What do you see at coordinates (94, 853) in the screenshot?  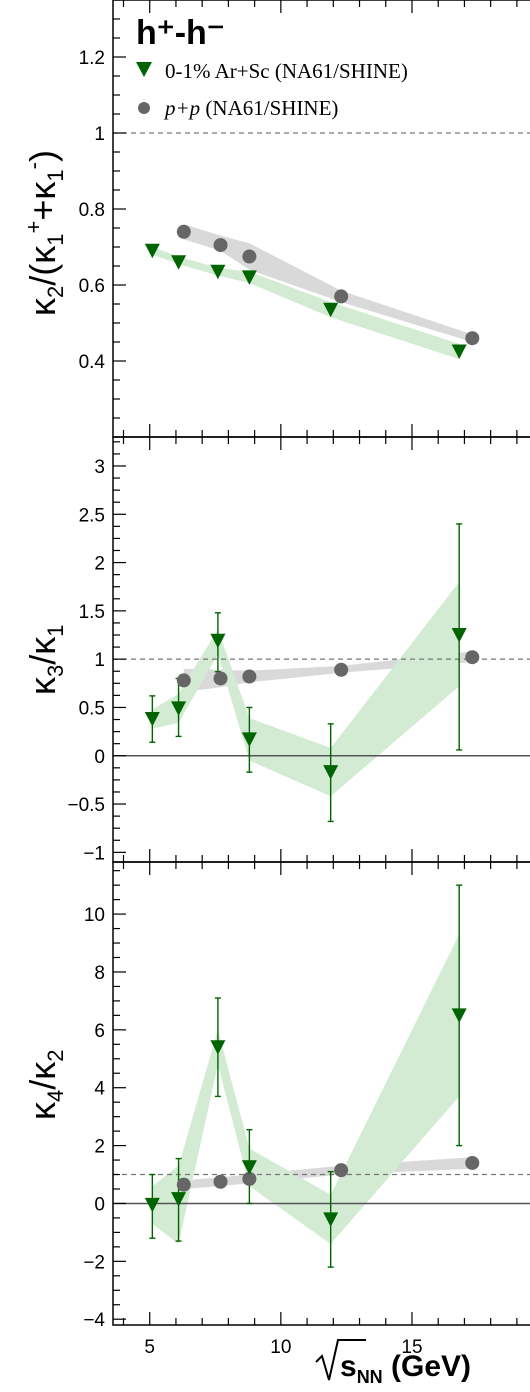 I see `y-tick-label: −1` at bounding box center [94, 853].